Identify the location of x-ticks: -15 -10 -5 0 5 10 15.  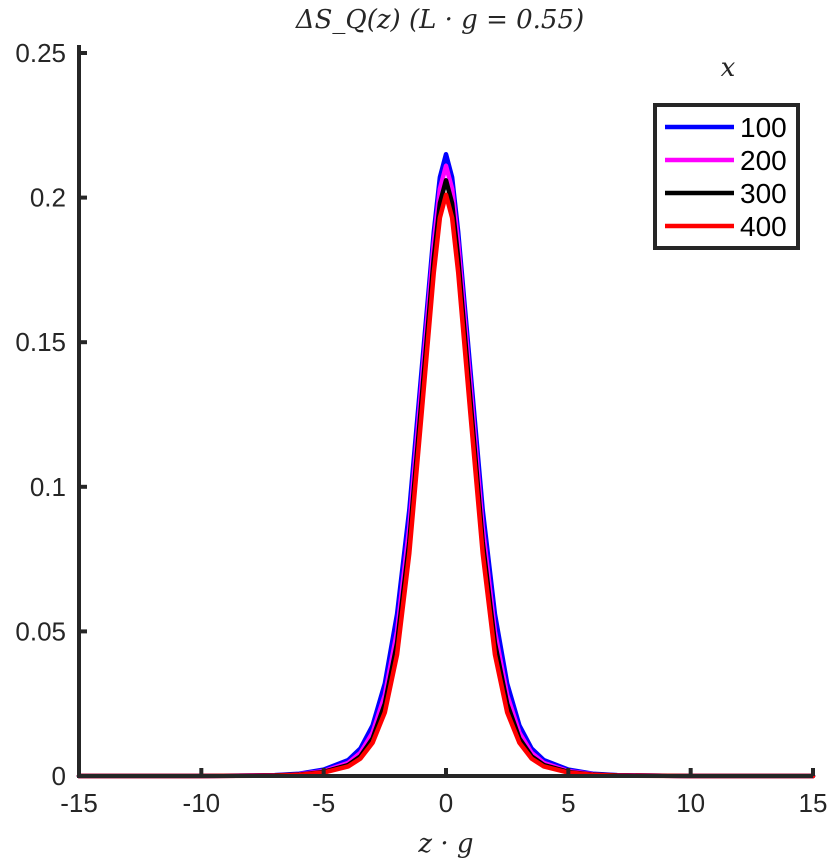
(443, 793).